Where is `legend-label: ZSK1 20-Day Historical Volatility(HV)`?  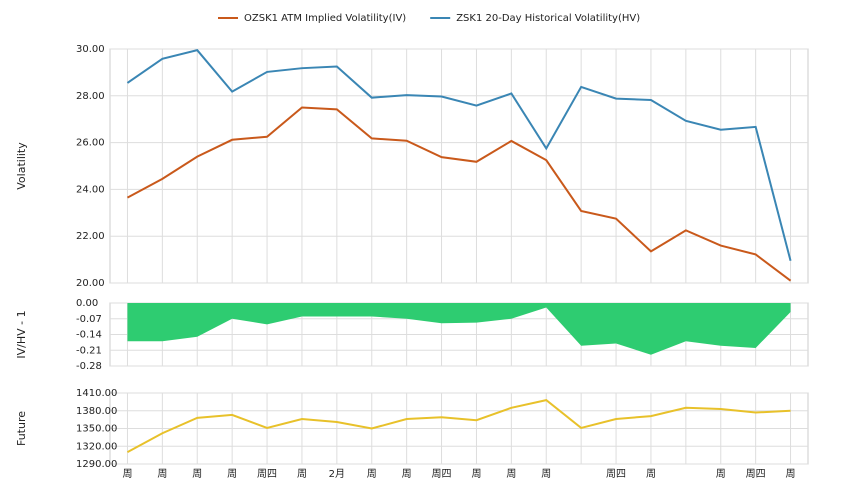 legend-label: ZSK1 20-Day Historical Volatility(HV) is located at coordinates (548, 18).